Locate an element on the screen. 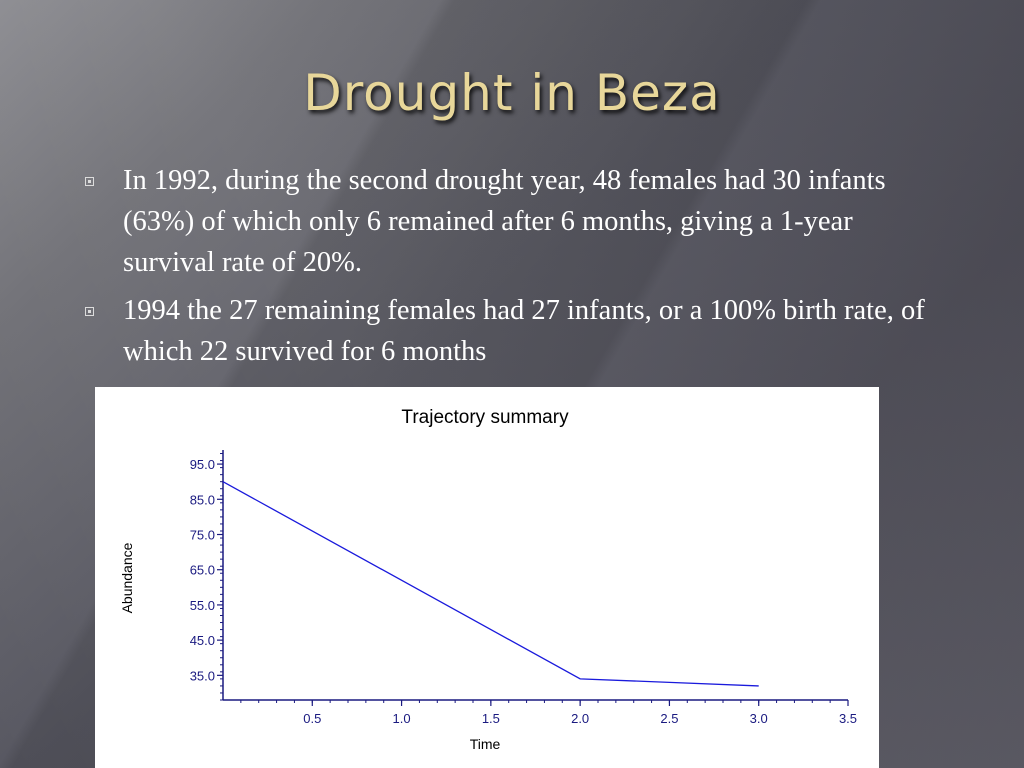  series-line is located at coordinates (490, 584).